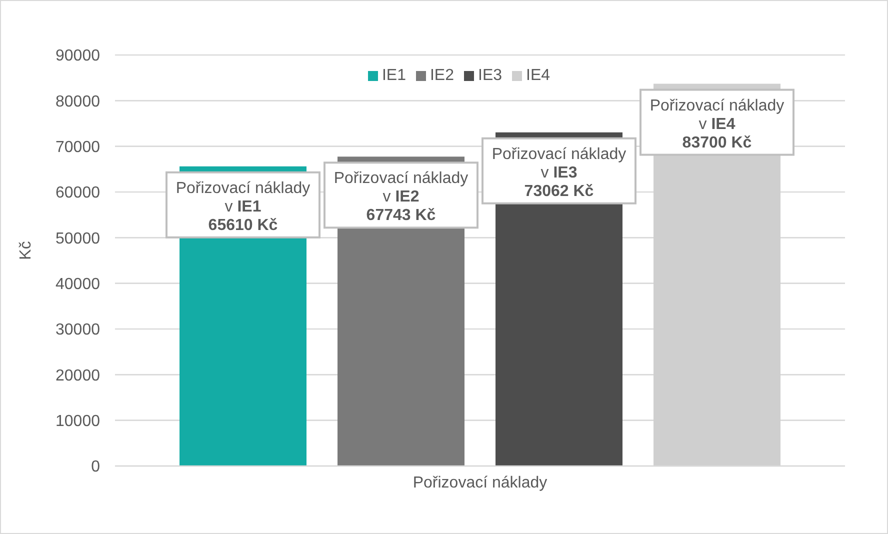  Describe the element at coordinates (78, 147) in the screenshot. I see `y-tick-label: 70000` at that location.